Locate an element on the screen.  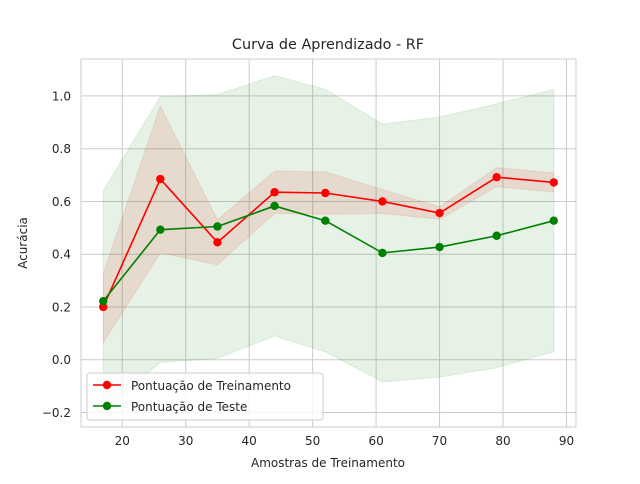
legend-marker-train is located at coordinates (107, 385).